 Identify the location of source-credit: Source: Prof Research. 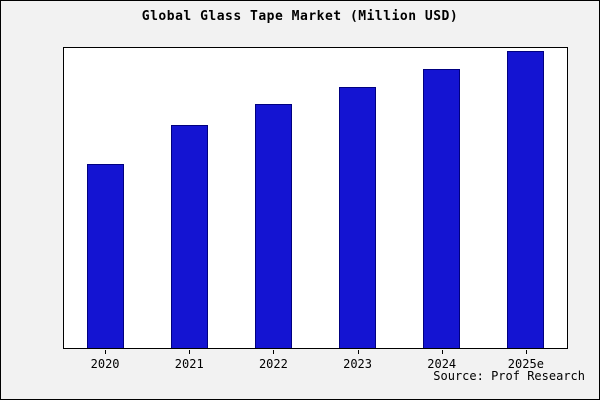
(509, 376).